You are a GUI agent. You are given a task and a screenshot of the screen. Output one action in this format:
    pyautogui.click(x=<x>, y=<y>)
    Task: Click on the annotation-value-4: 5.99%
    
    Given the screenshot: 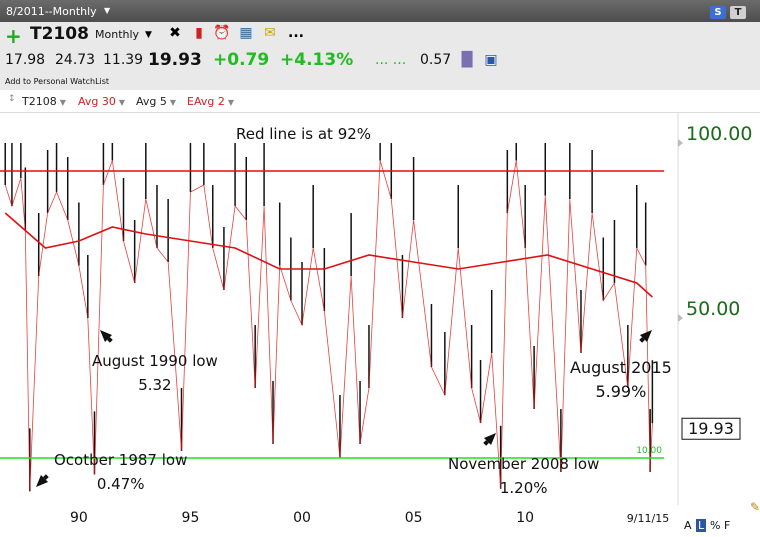 What is the action you would take?
    pyautogui.click(x=620, y=391)
    